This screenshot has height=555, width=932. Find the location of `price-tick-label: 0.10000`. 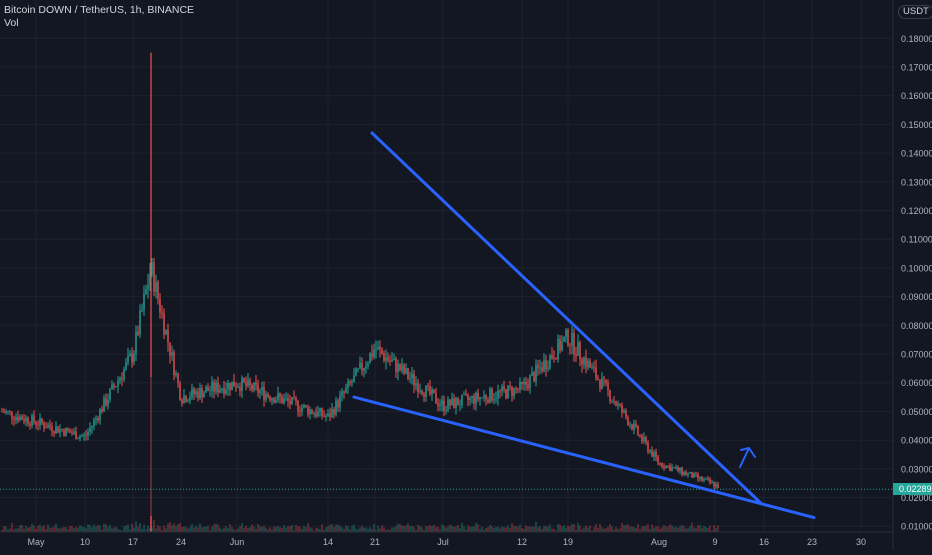

price-tick-label: 0.10000 is located at coordinates (916, 268).